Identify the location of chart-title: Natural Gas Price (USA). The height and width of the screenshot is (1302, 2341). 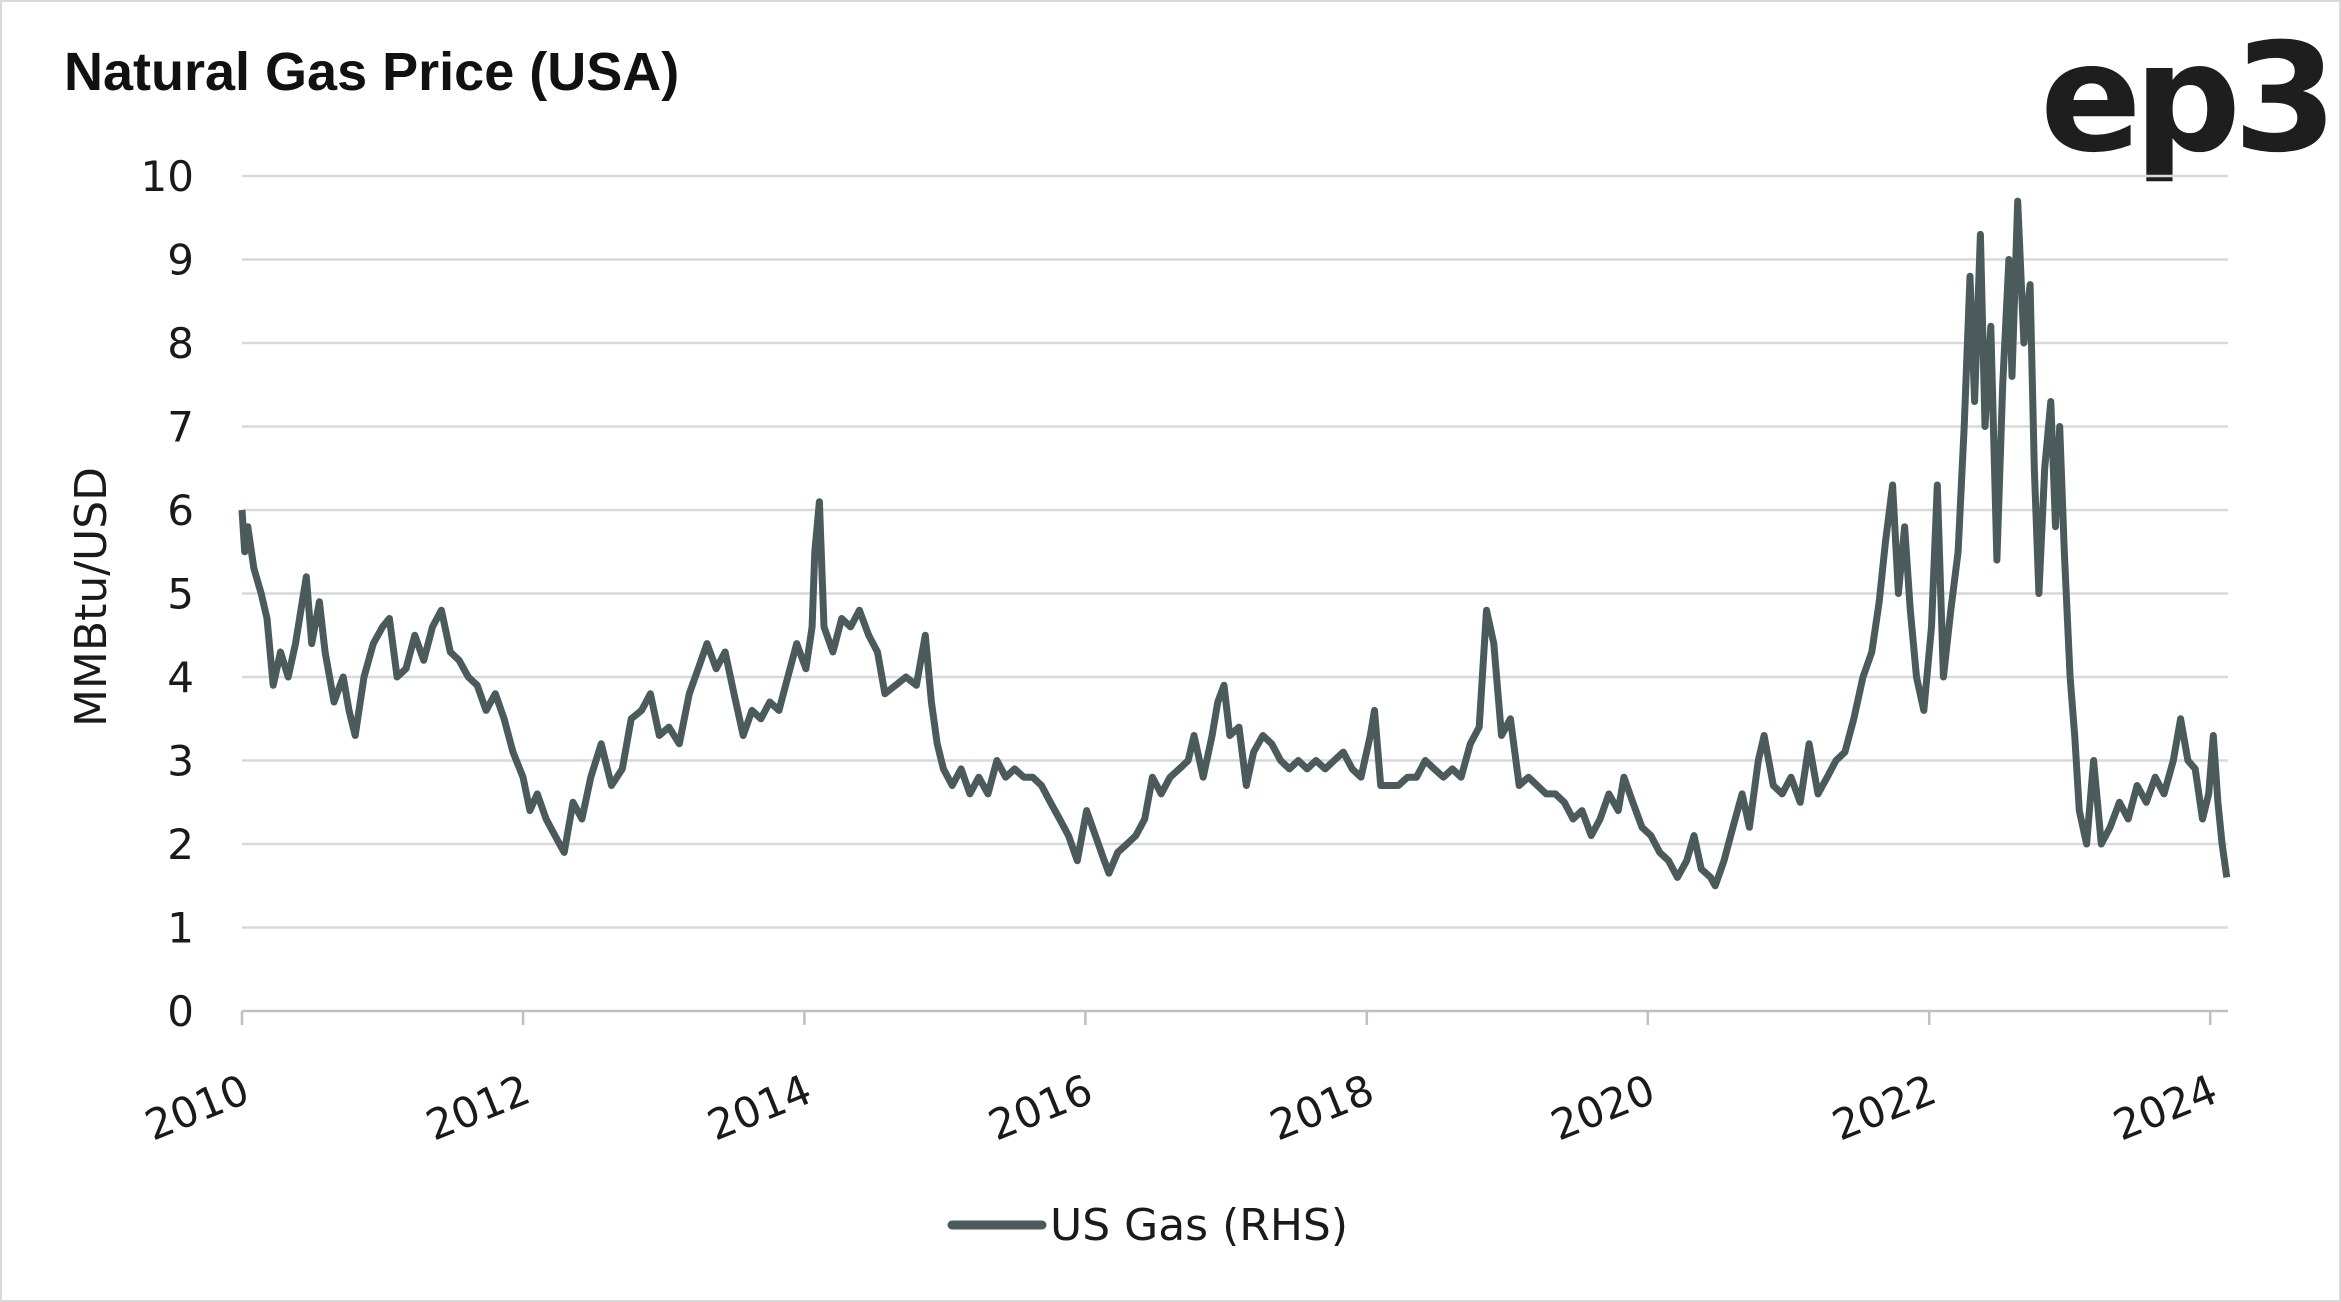
(371, 72).